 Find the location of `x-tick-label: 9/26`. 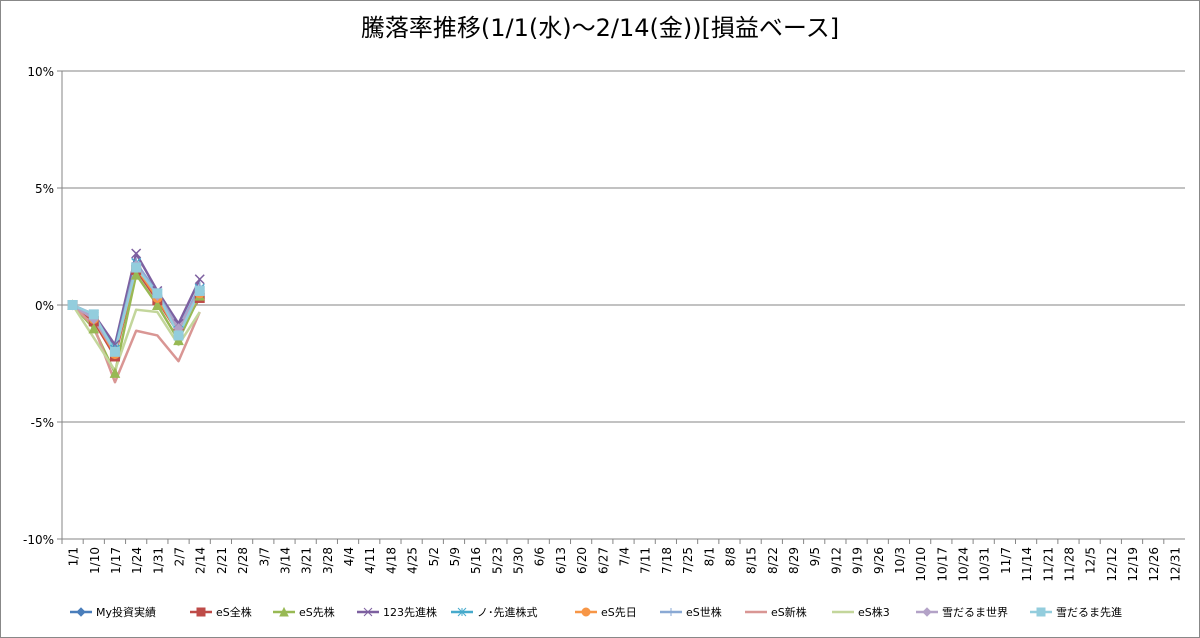

x-tick-label: 9/26 is located at coordinates (879, 560).